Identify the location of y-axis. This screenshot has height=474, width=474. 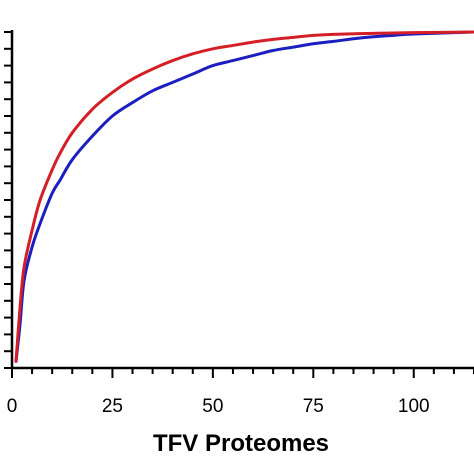
(9, 199).